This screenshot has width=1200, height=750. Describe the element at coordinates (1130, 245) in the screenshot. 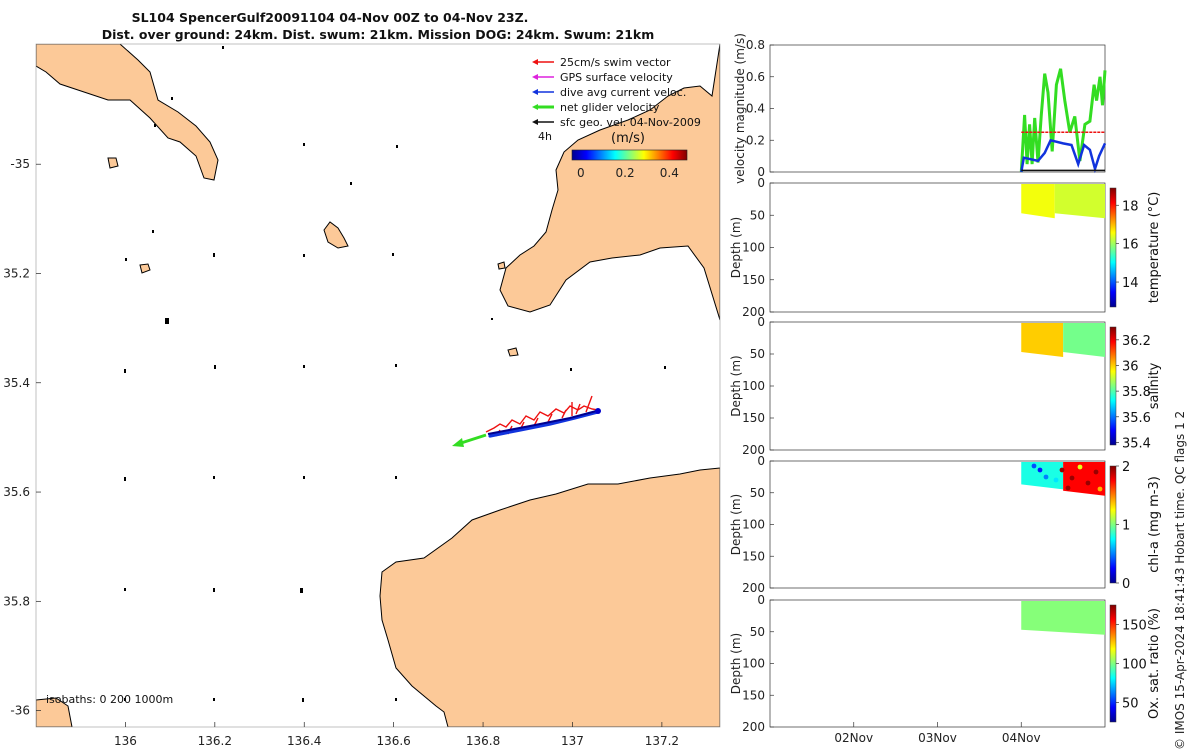

I see `heatmap-colorbar-tick-label: 16` at that location.